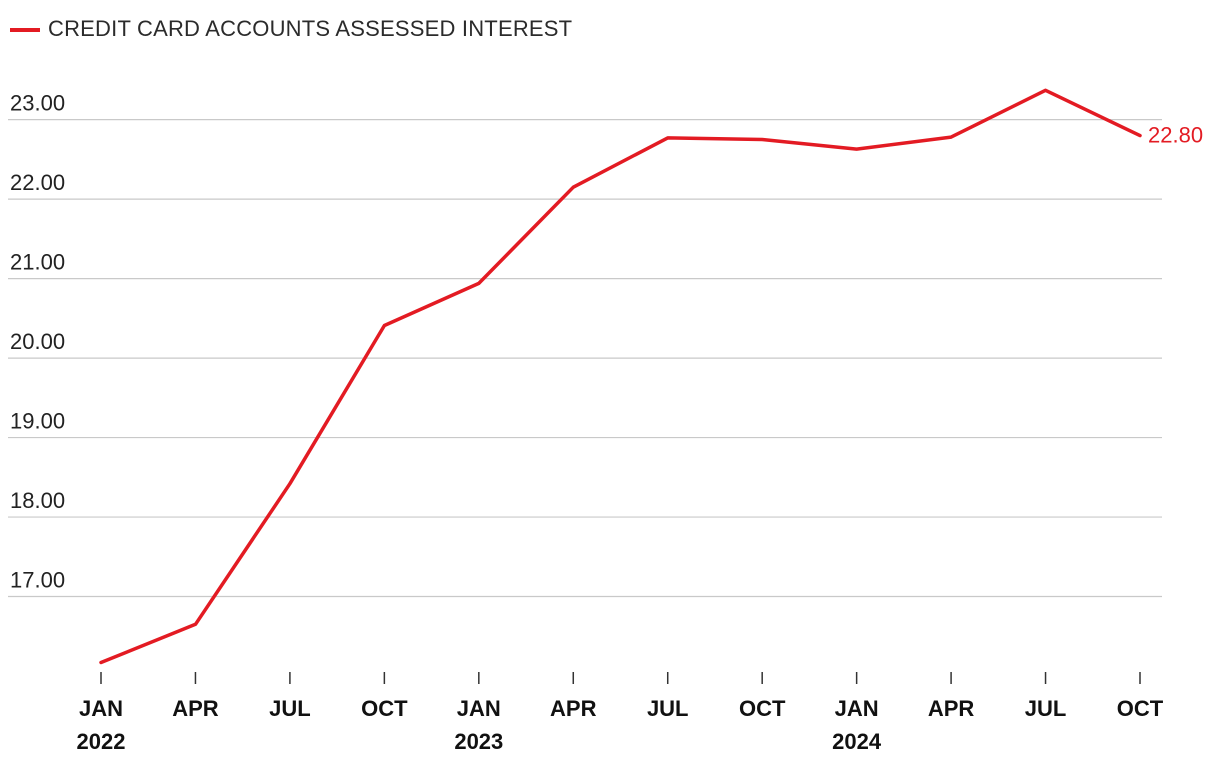 This screenshot has height=762, width=1220. Describe the element at coordinates (37, 262) in the screenshot. I see `y-tick-label: 21.00` at that location.